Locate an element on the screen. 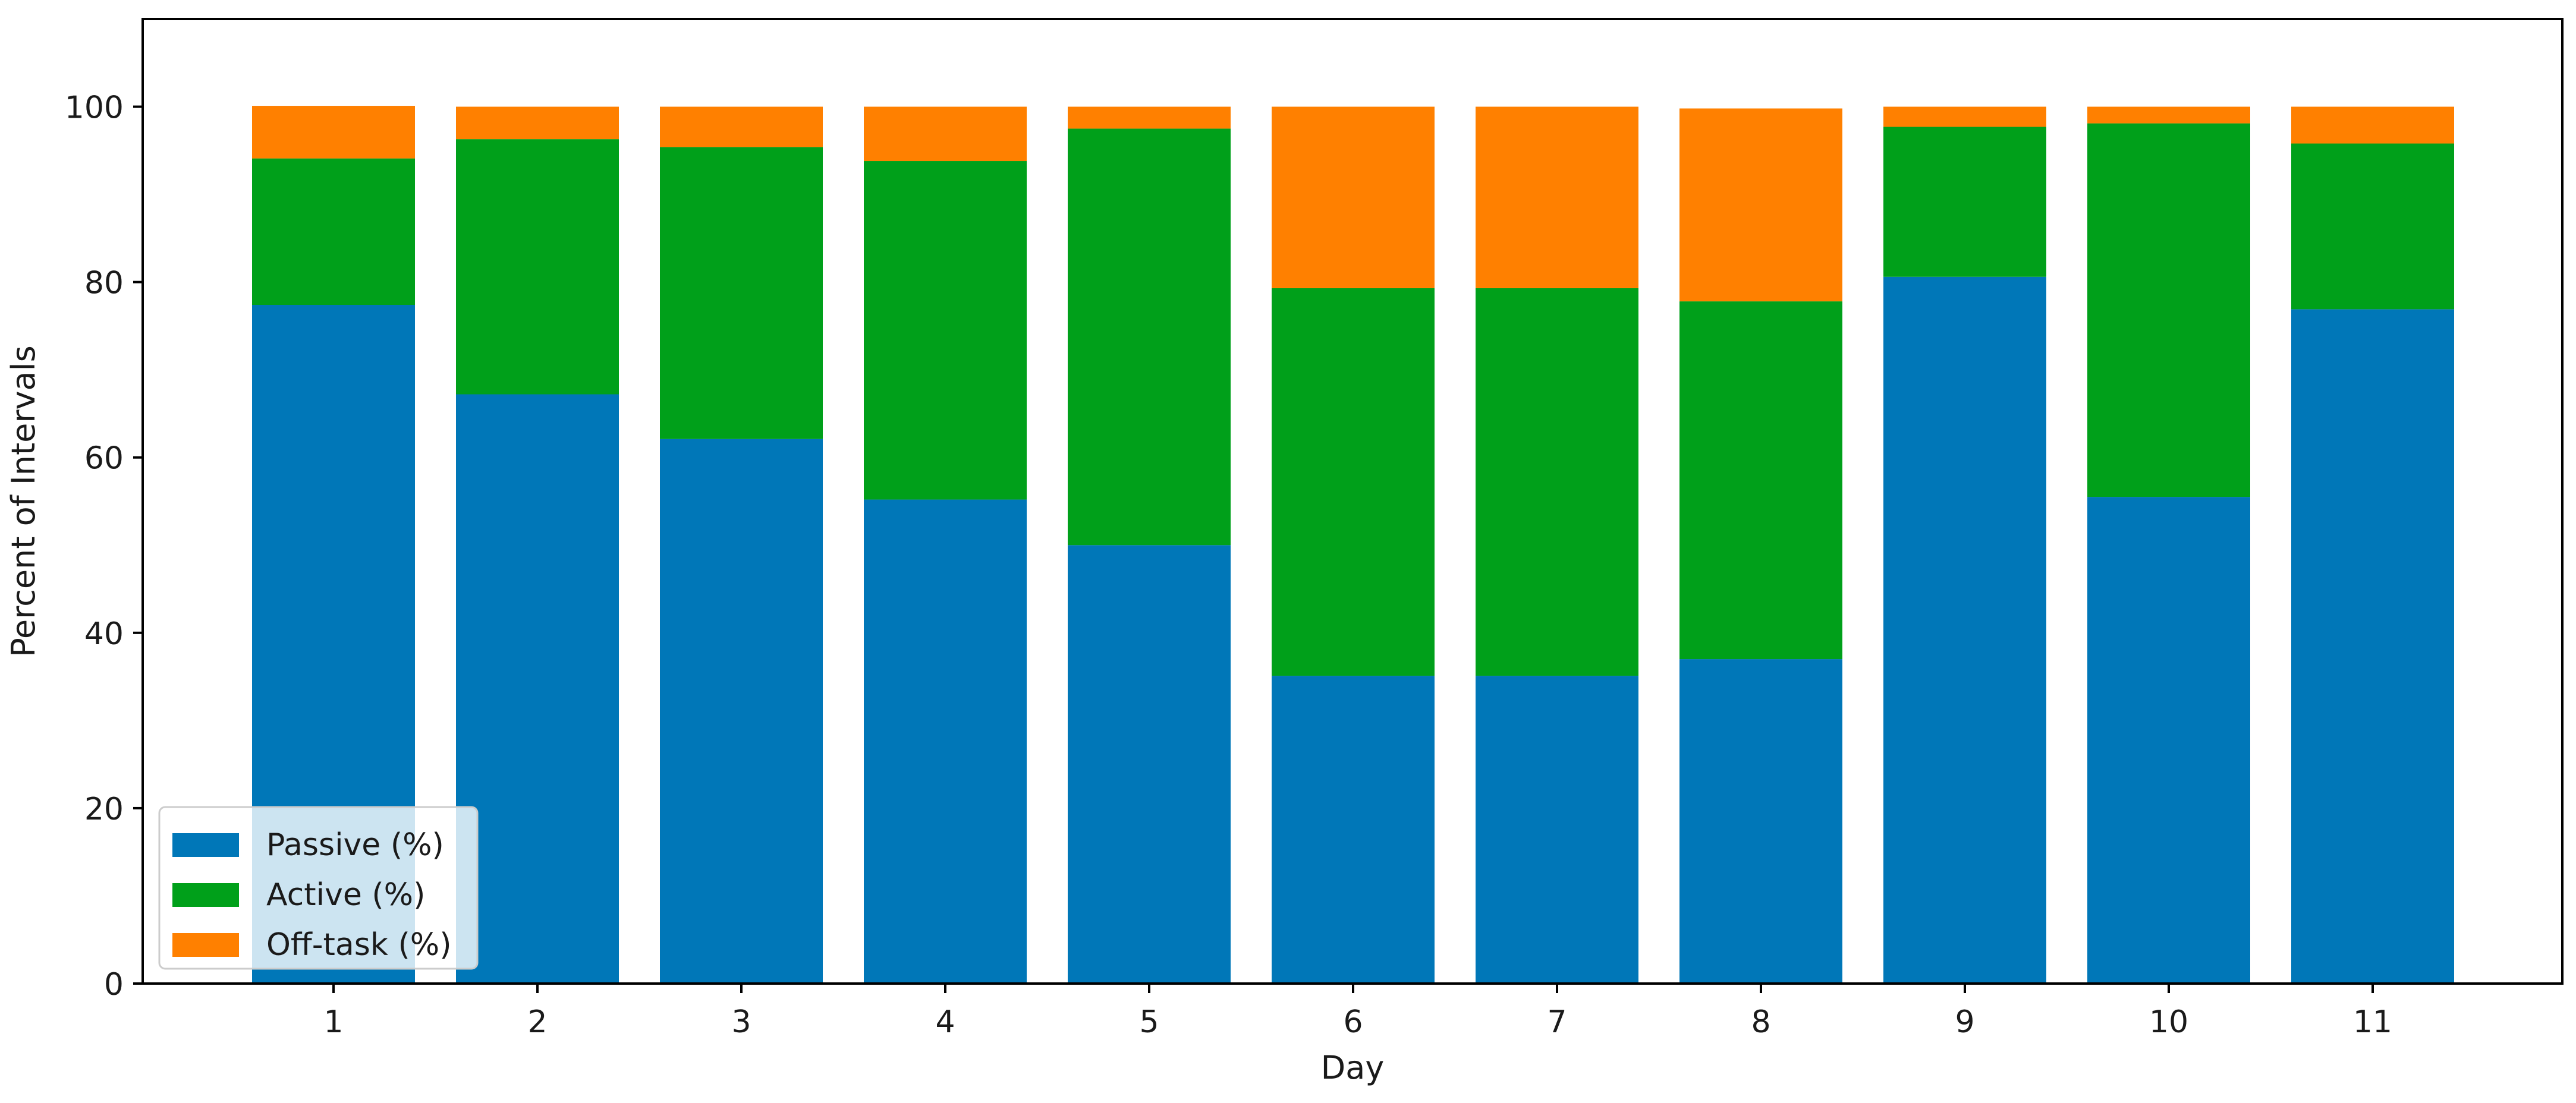  x-axis-label: Day is located at coordinates (1353, 1067).